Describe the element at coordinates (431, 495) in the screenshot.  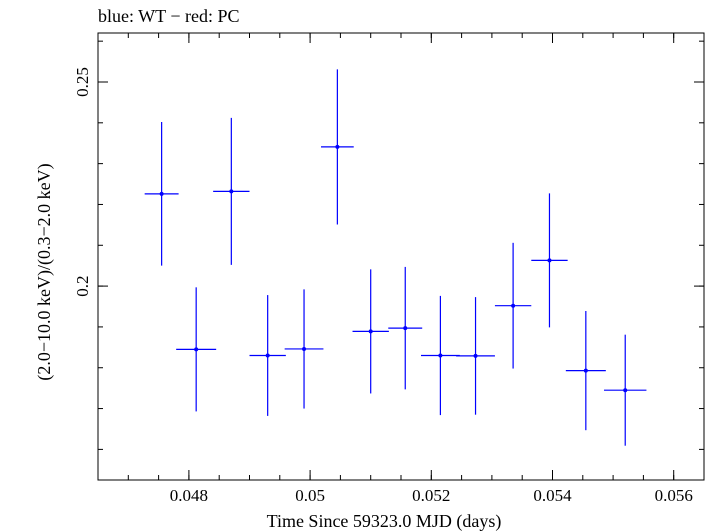
I see `x-tick-label: 0.052` at that location.